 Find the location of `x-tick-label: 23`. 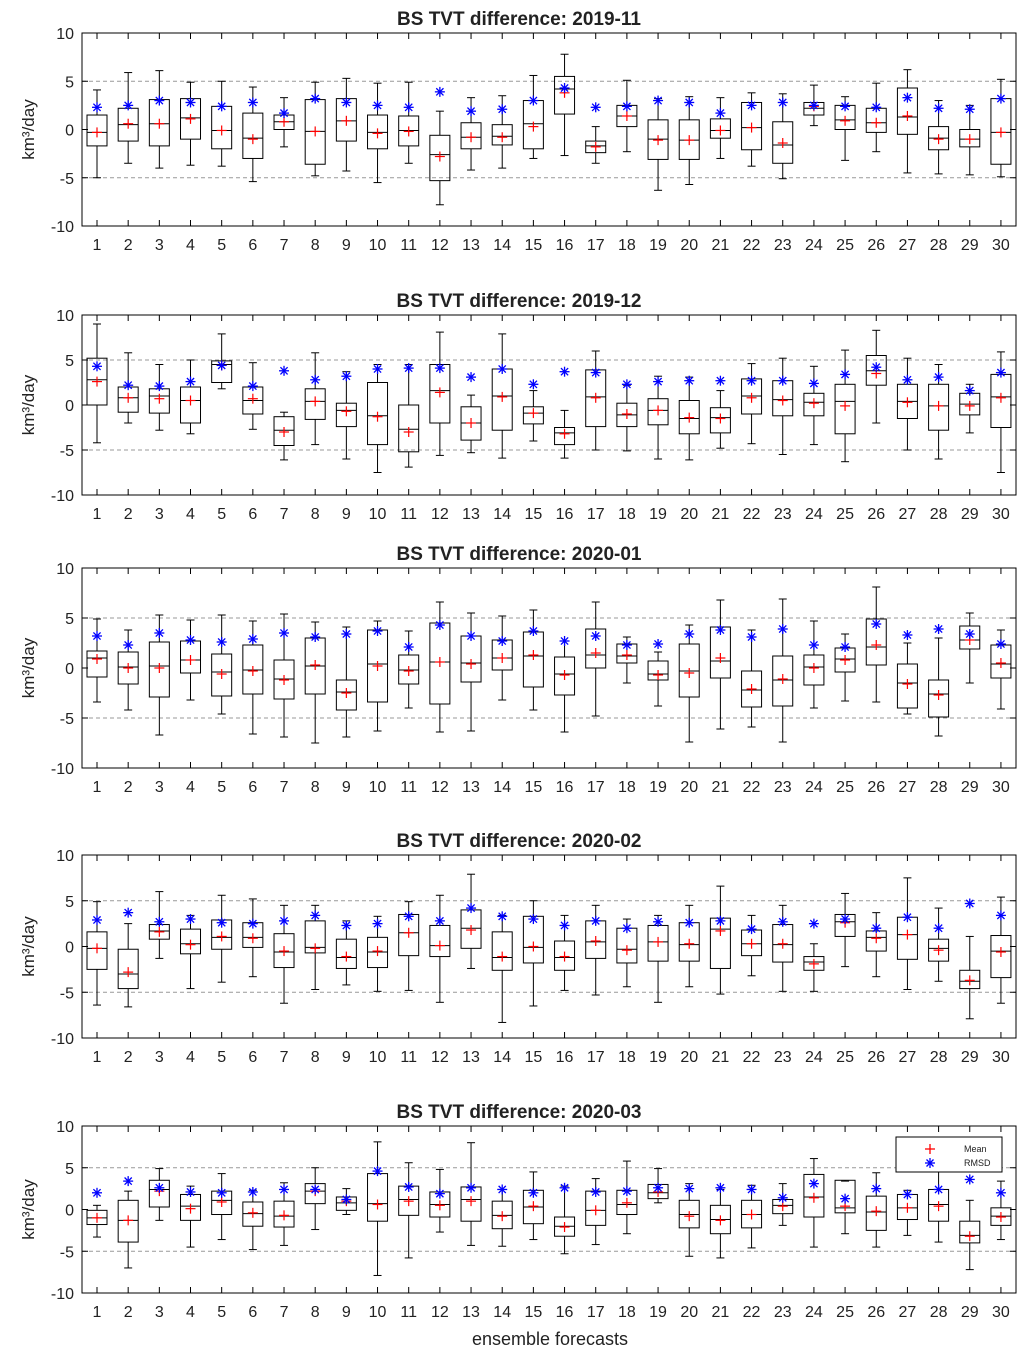

x-tick-label: 23 is located at coordinates (783, 1312).